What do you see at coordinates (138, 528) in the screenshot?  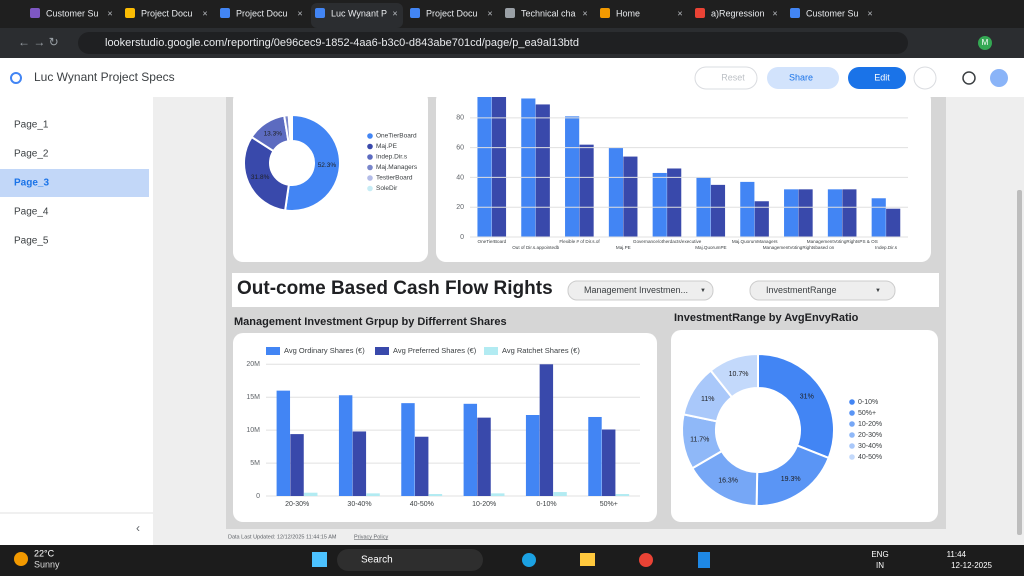 I see `collapse-button: ‹` at bounding box center [138, 528].